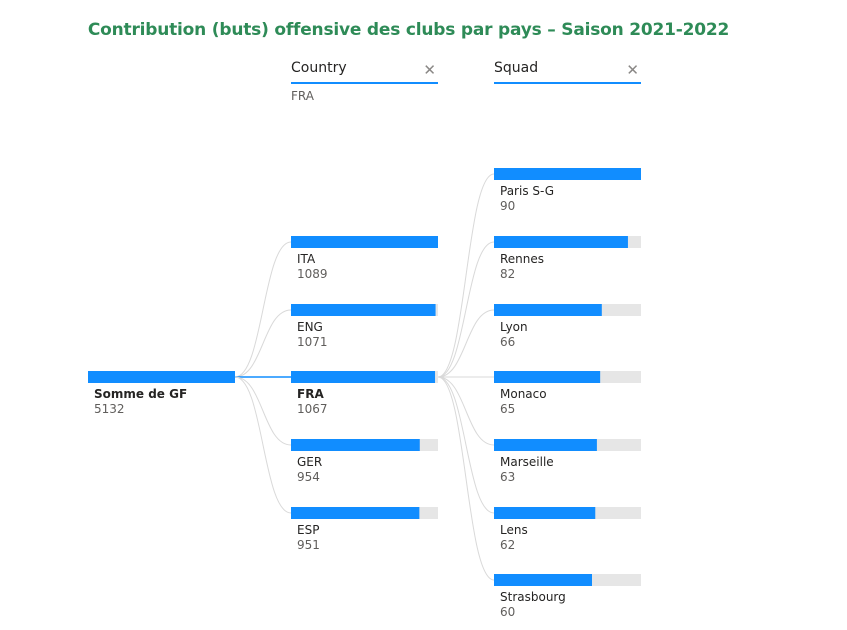 This screenshot has width=847, height=630. I want to click on node-value: 951, so click(308, 545).